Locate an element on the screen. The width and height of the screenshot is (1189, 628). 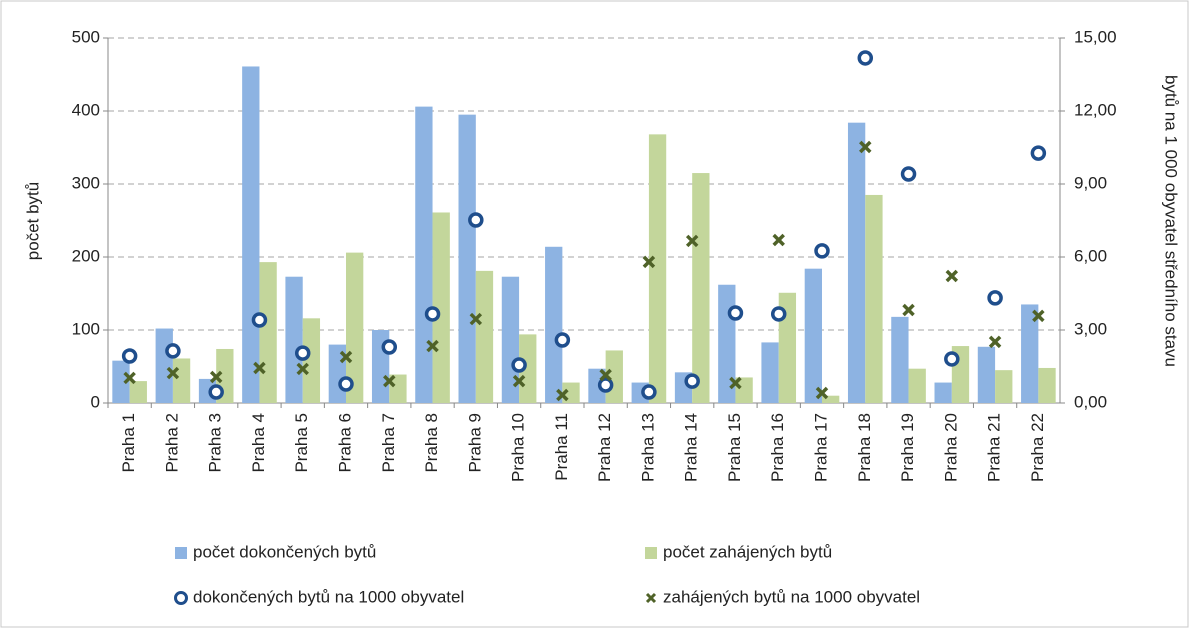
x-tick-label: Praha 8 is located at coordinates (431, 443).